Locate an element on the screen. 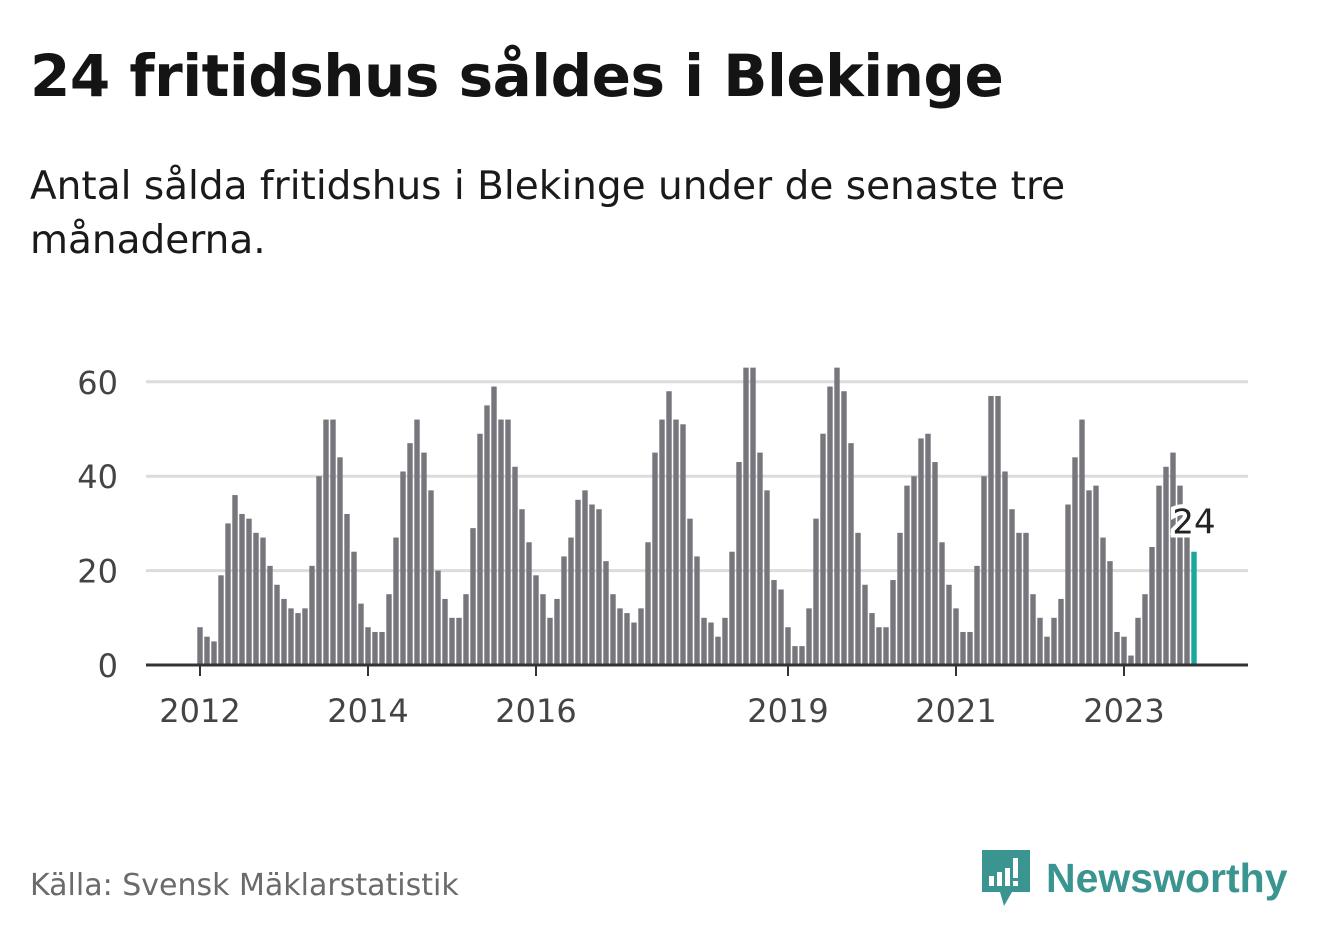 Image resolution: width=1322 pixels, height=939 pixels. bar-highlight is located at coordinates (1194, 608).